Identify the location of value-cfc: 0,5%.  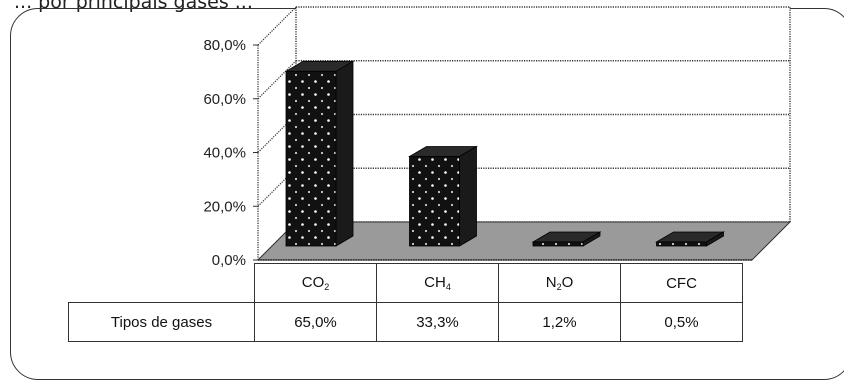
(681, 322).